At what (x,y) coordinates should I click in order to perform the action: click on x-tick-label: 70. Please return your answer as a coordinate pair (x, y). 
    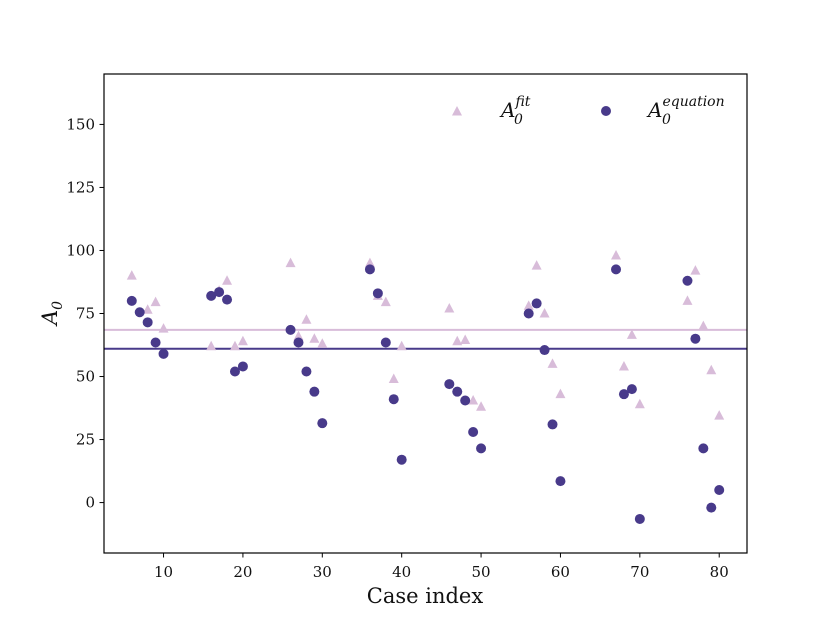
    Looking at the image, I should click on (639, 572).